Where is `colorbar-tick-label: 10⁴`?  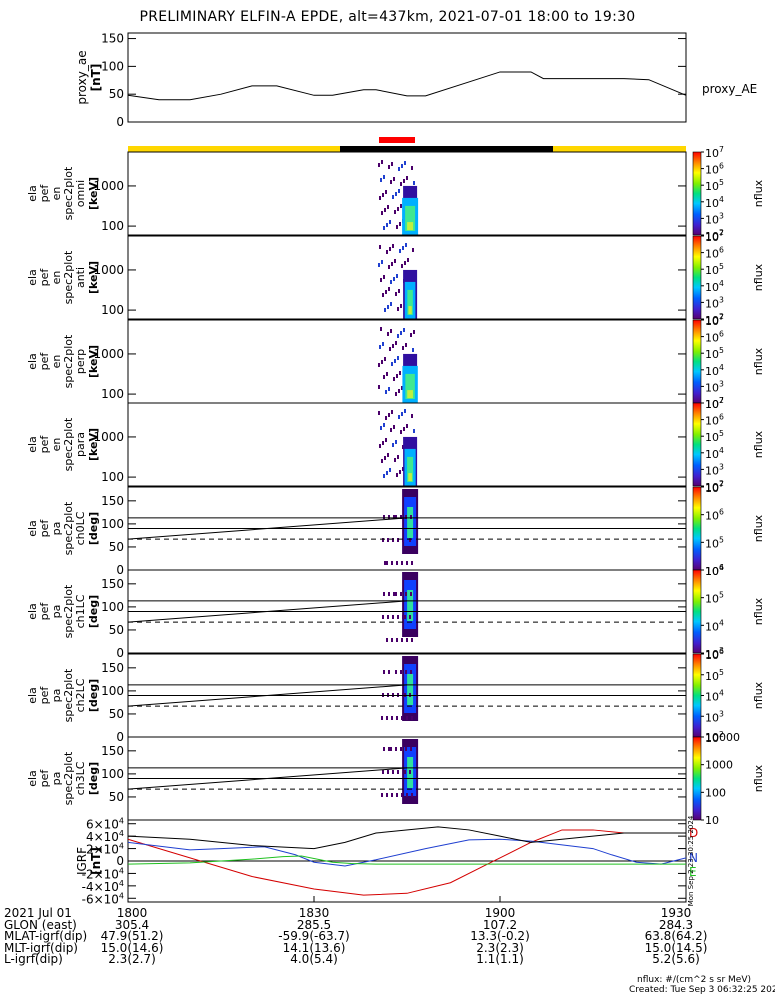 colorbar-tick-label: 10⁴ is located at coordinates (714, 453).